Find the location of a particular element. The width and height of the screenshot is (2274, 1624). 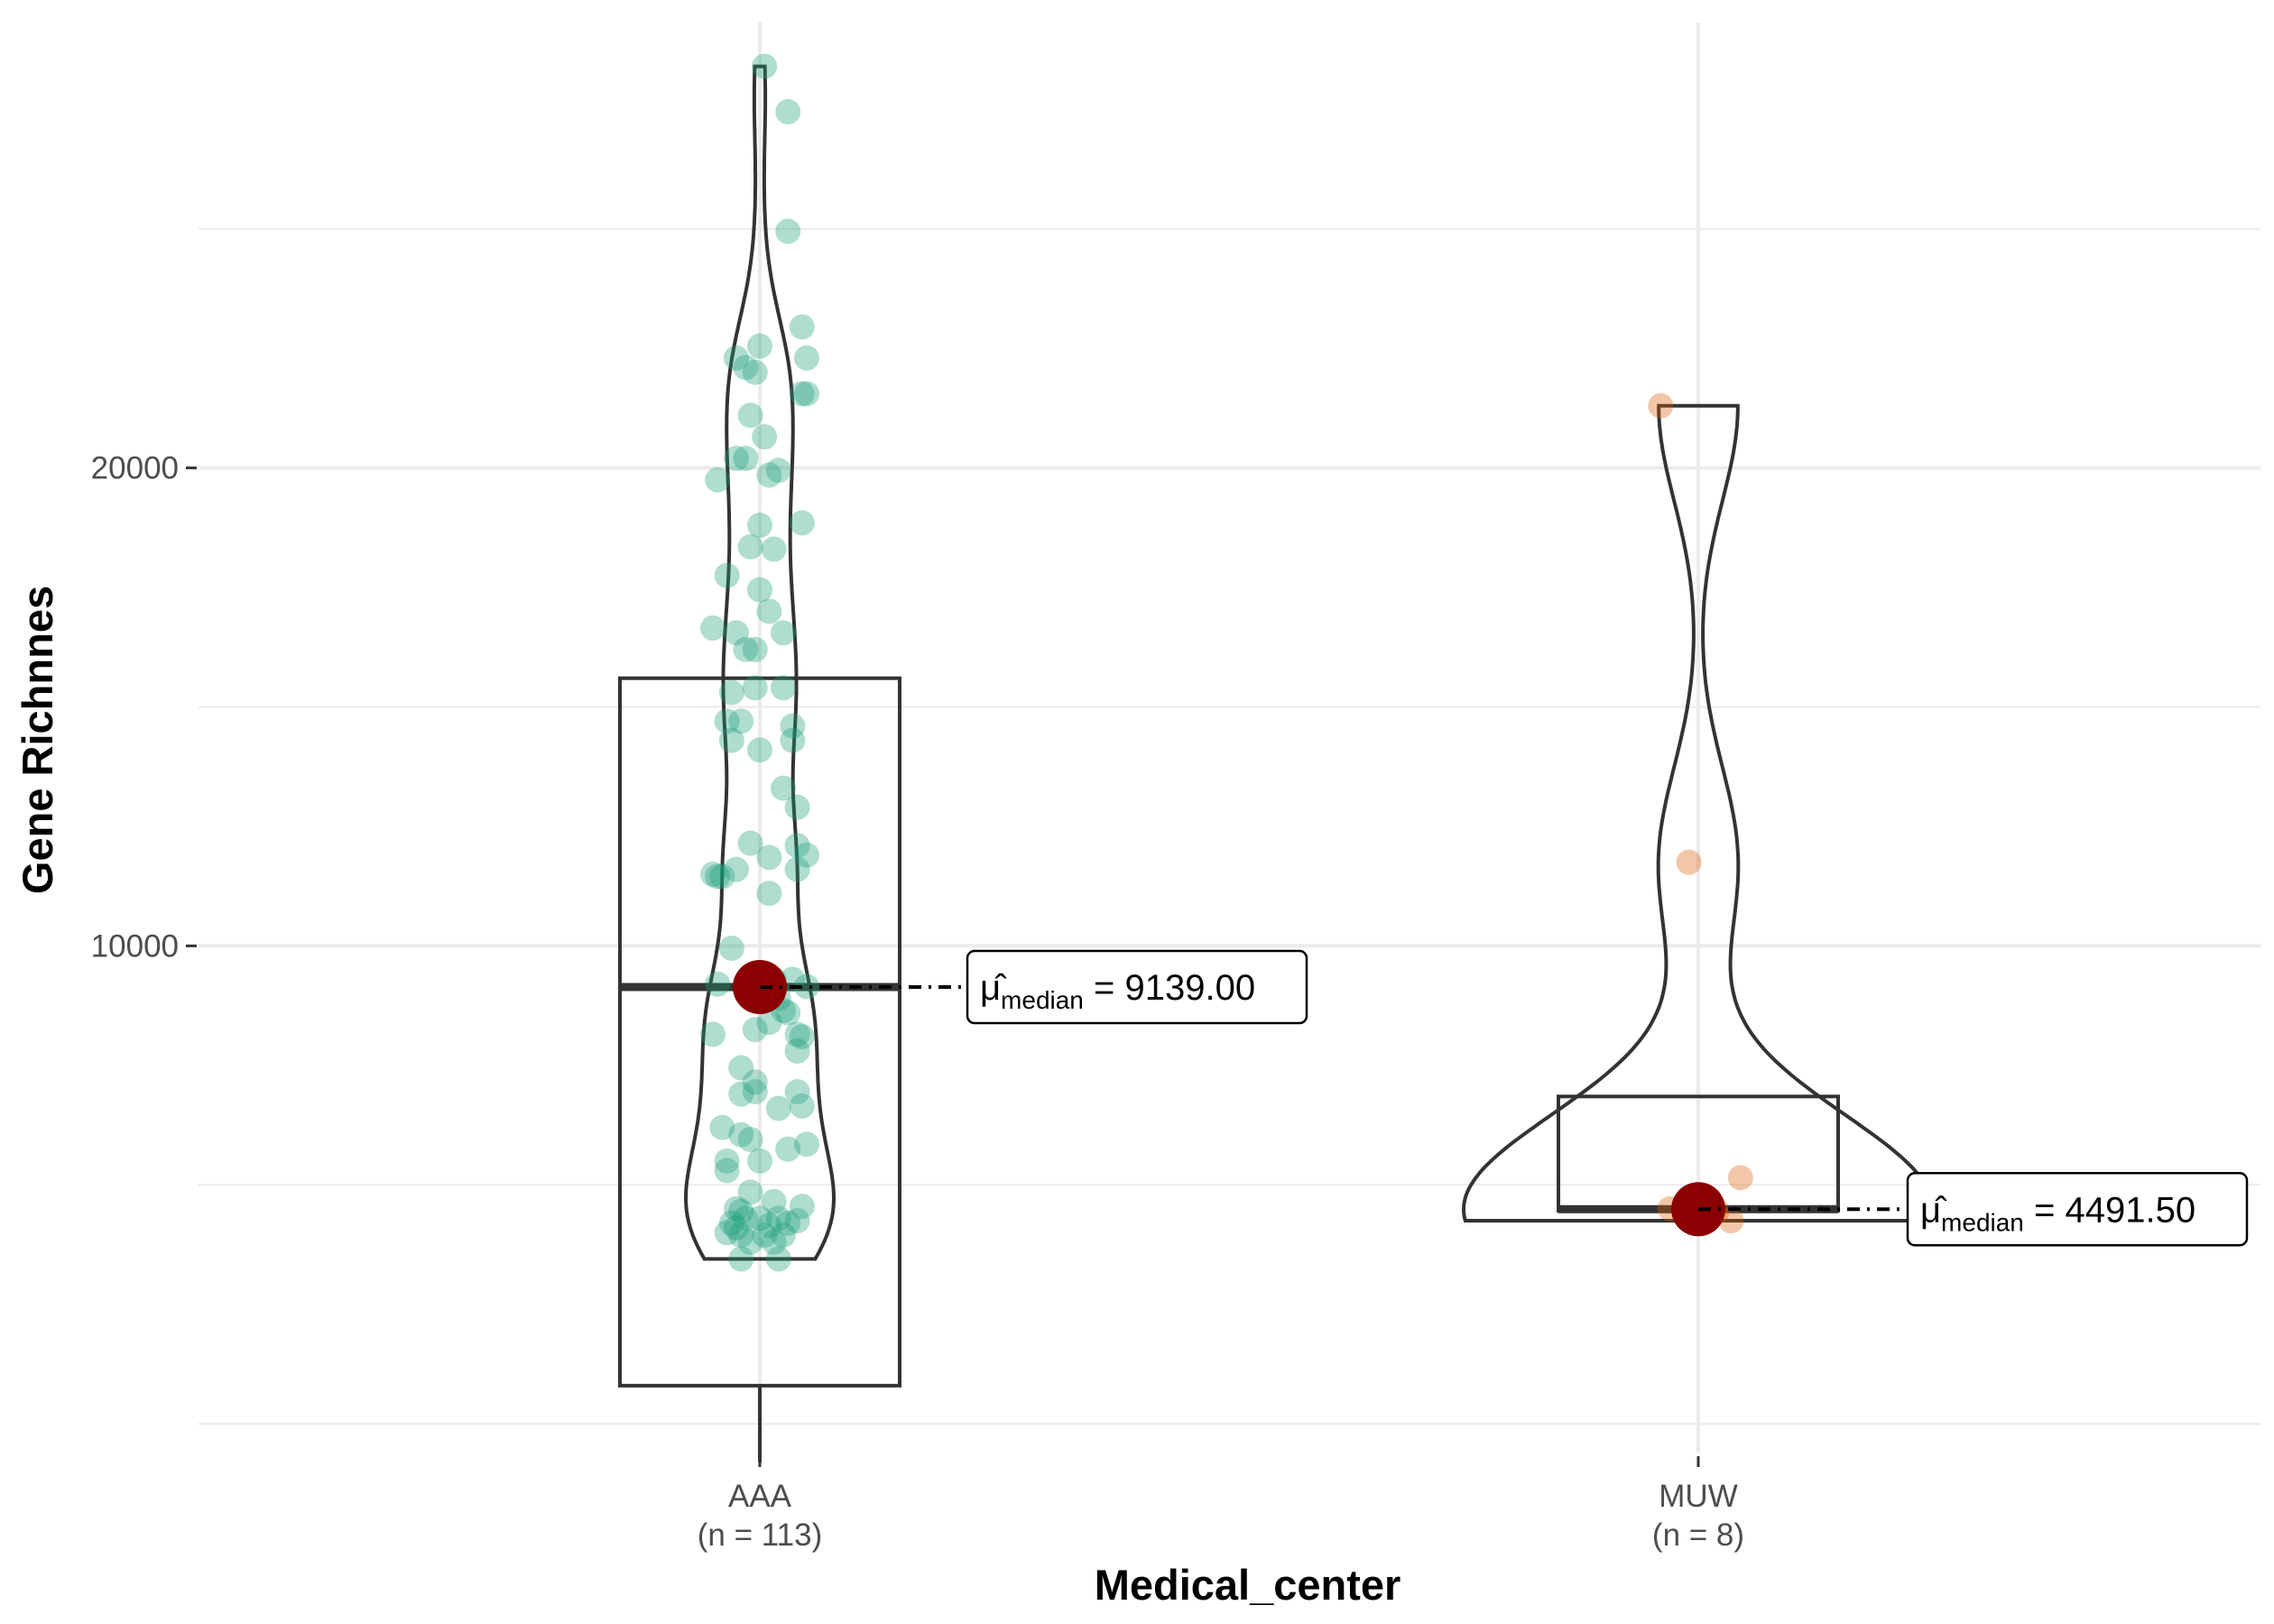

x-tick-sublabel: (n = 113) is located at coordinates (760, 1536).